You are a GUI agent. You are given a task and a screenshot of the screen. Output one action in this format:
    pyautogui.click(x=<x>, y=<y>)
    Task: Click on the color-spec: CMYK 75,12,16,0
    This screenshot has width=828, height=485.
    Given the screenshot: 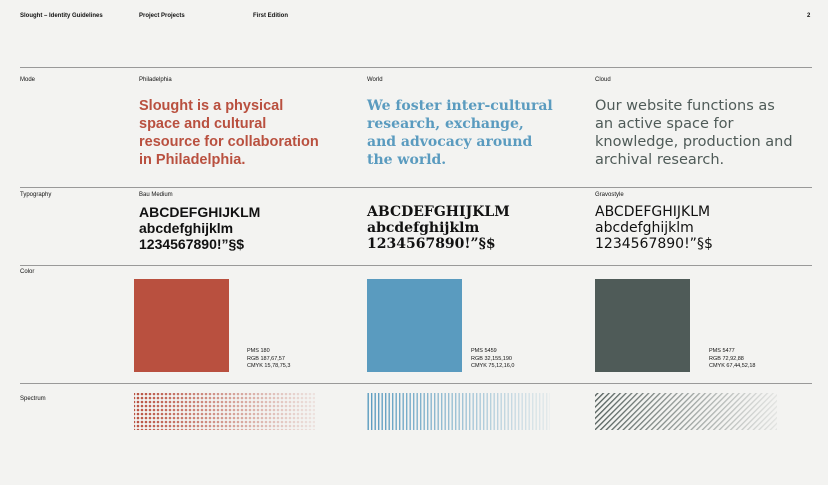 What is the action you would take?
    pyautogui.click(x=493, y=366)
    